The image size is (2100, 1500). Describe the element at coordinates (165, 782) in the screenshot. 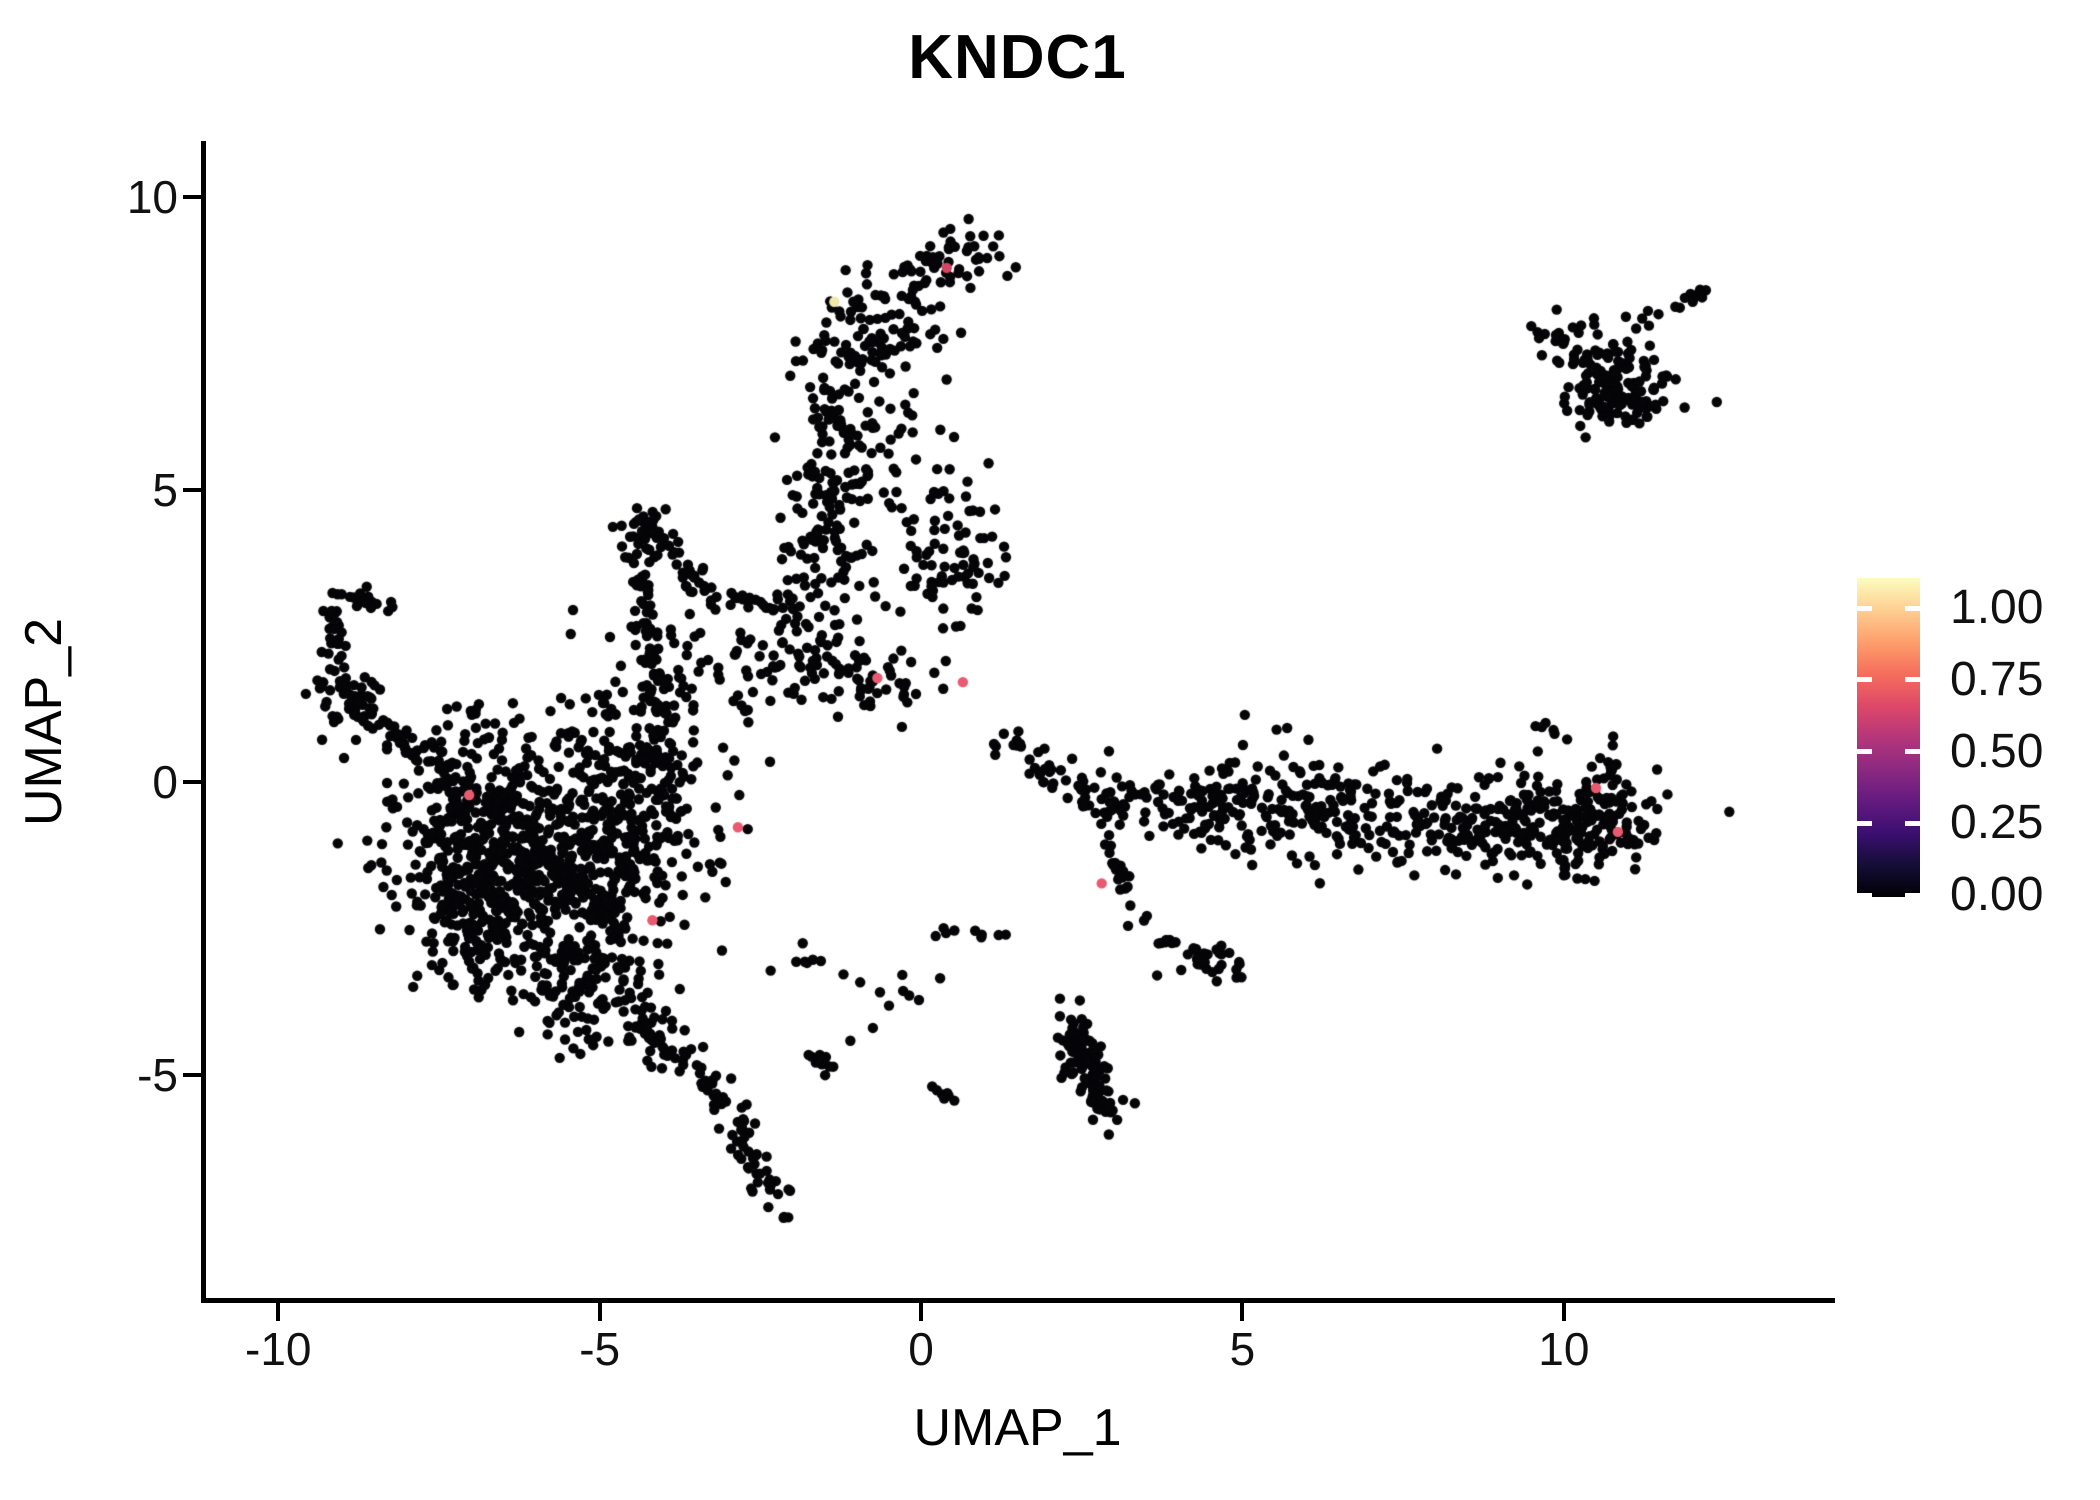

I see `y-tick-label: 0` at that location.